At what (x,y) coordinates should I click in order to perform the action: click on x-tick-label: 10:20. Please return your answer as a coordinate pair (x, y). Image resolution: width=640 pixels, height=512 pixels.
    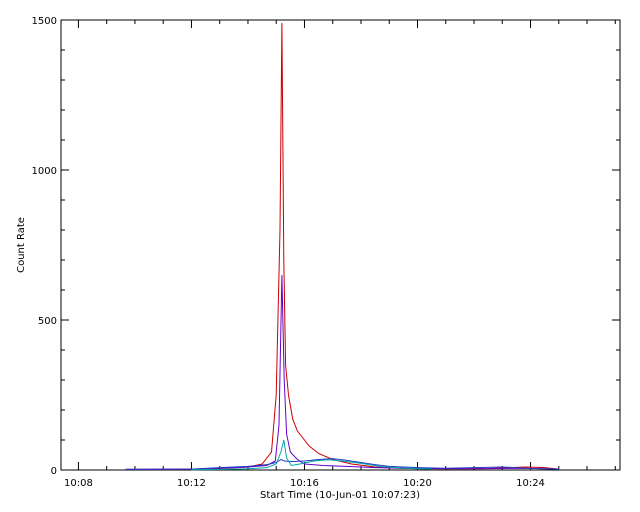
    Looking at the image, I should click on (417, 483).